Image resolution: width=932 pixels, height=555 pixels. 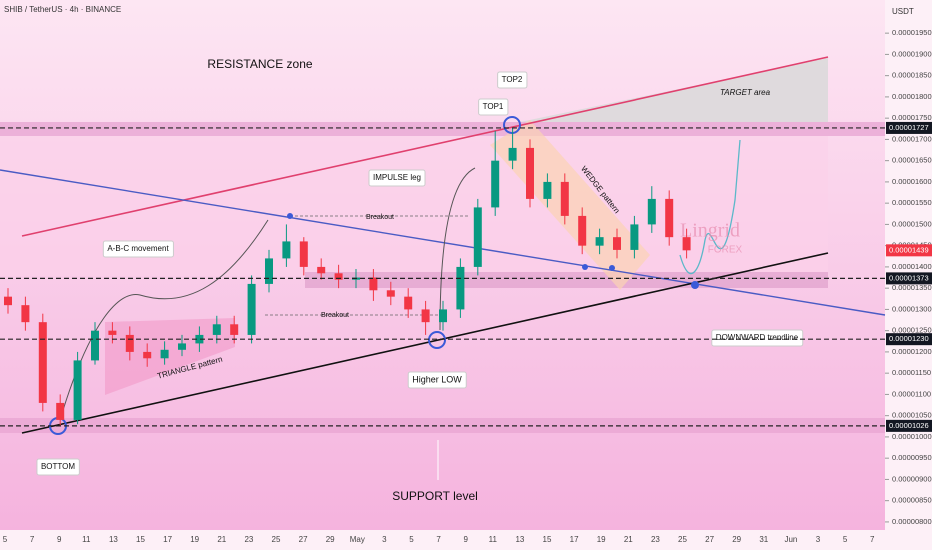 What do you see at coordinates (912, 287) in the screenshot?
I see `y-tick-label: 0.00001350` at bounding box center [912, 287].